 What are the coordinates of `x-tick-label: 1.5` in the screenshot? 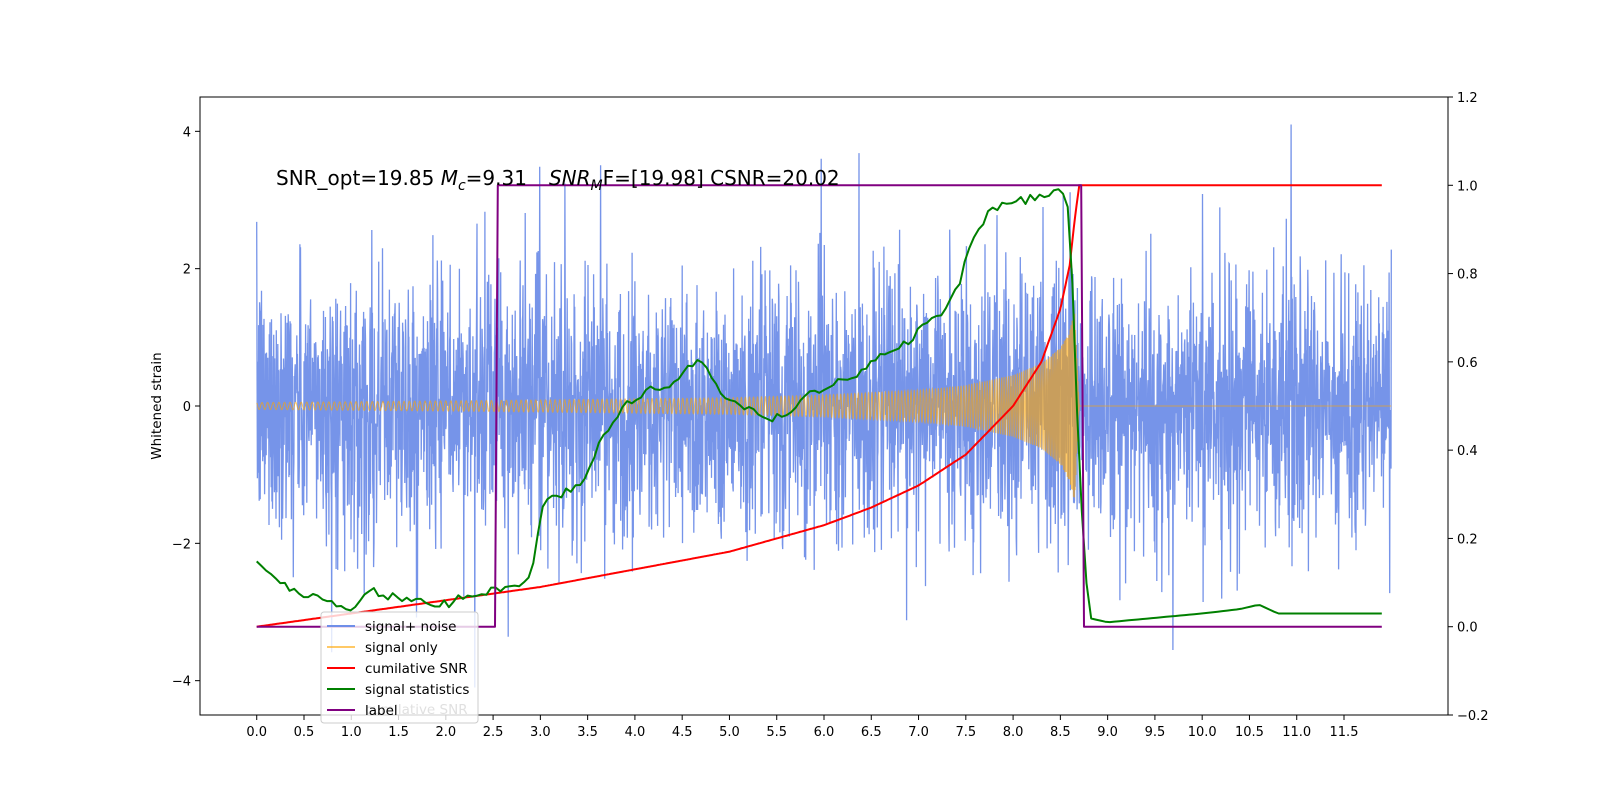 It's located at (398, 732).